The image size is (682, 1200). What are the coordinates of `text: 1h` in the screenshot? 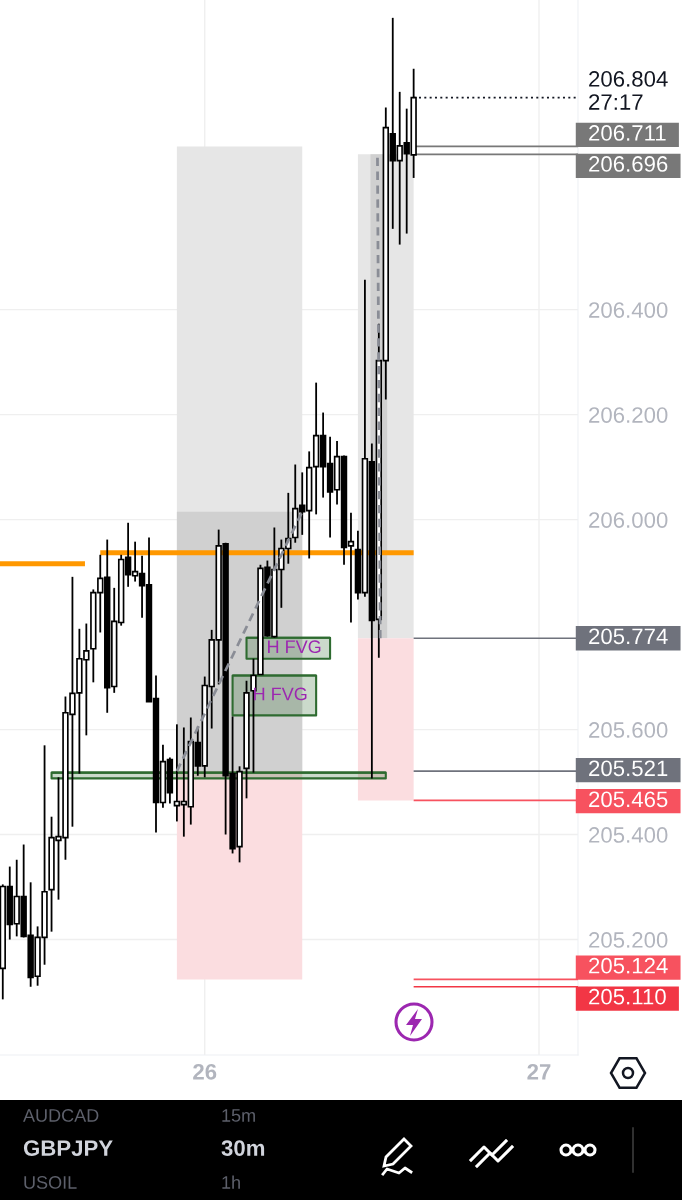 It's located at (231, 1182).